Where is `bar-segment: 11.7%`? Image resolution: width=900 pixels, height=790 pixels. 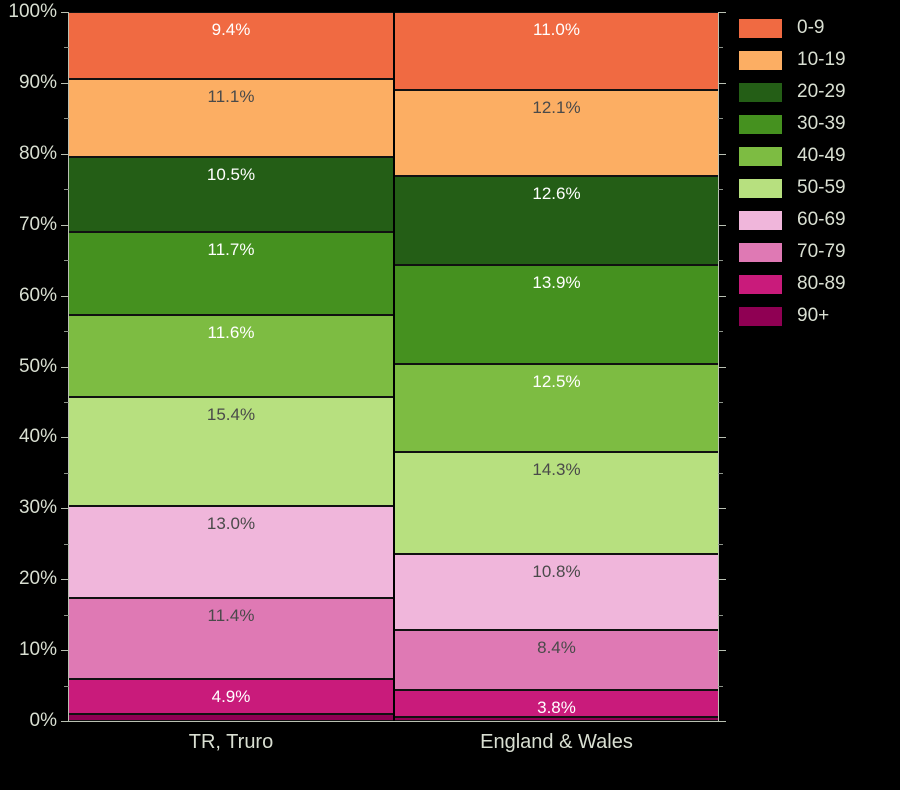
bar-segment: 11.7% is located at coordinates (231, 273).